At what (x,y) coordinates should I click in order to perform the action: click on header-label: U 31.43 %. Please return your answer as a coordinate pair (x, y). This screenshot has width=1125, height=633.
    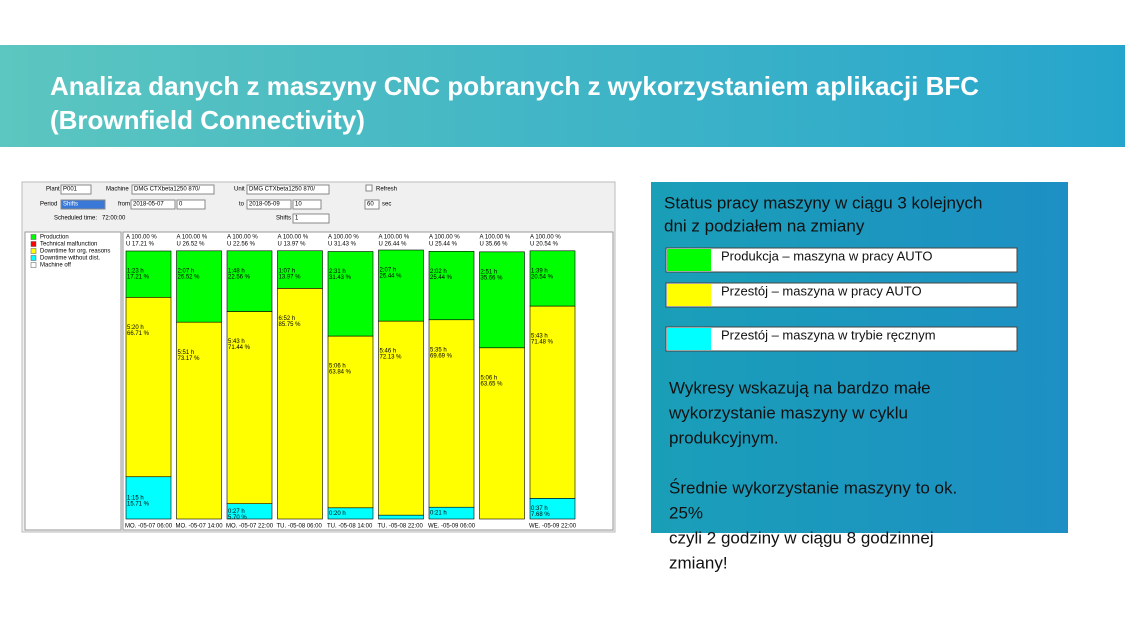
    Looking at the image, I should click on (342, 245).